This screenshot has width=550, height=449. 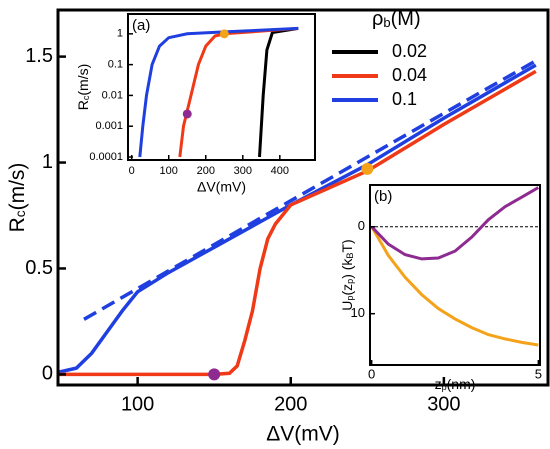 What do you see at coordinates (409, 75) in the screenshot?
I see `legend-label: 0.04` at bounding box center [409, 75].